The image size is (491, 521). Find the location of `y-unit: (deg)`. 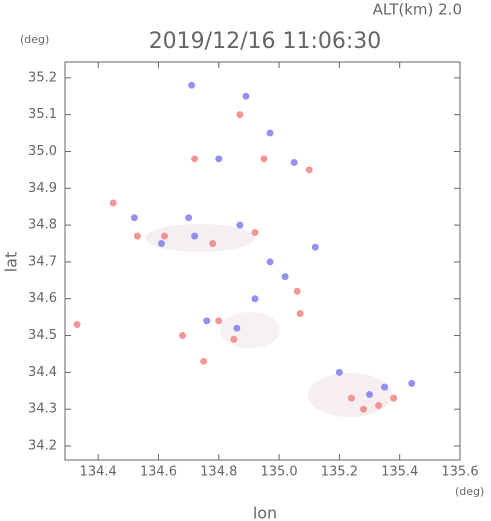

y-unit: (deg) is located at coordinates (34, 39).